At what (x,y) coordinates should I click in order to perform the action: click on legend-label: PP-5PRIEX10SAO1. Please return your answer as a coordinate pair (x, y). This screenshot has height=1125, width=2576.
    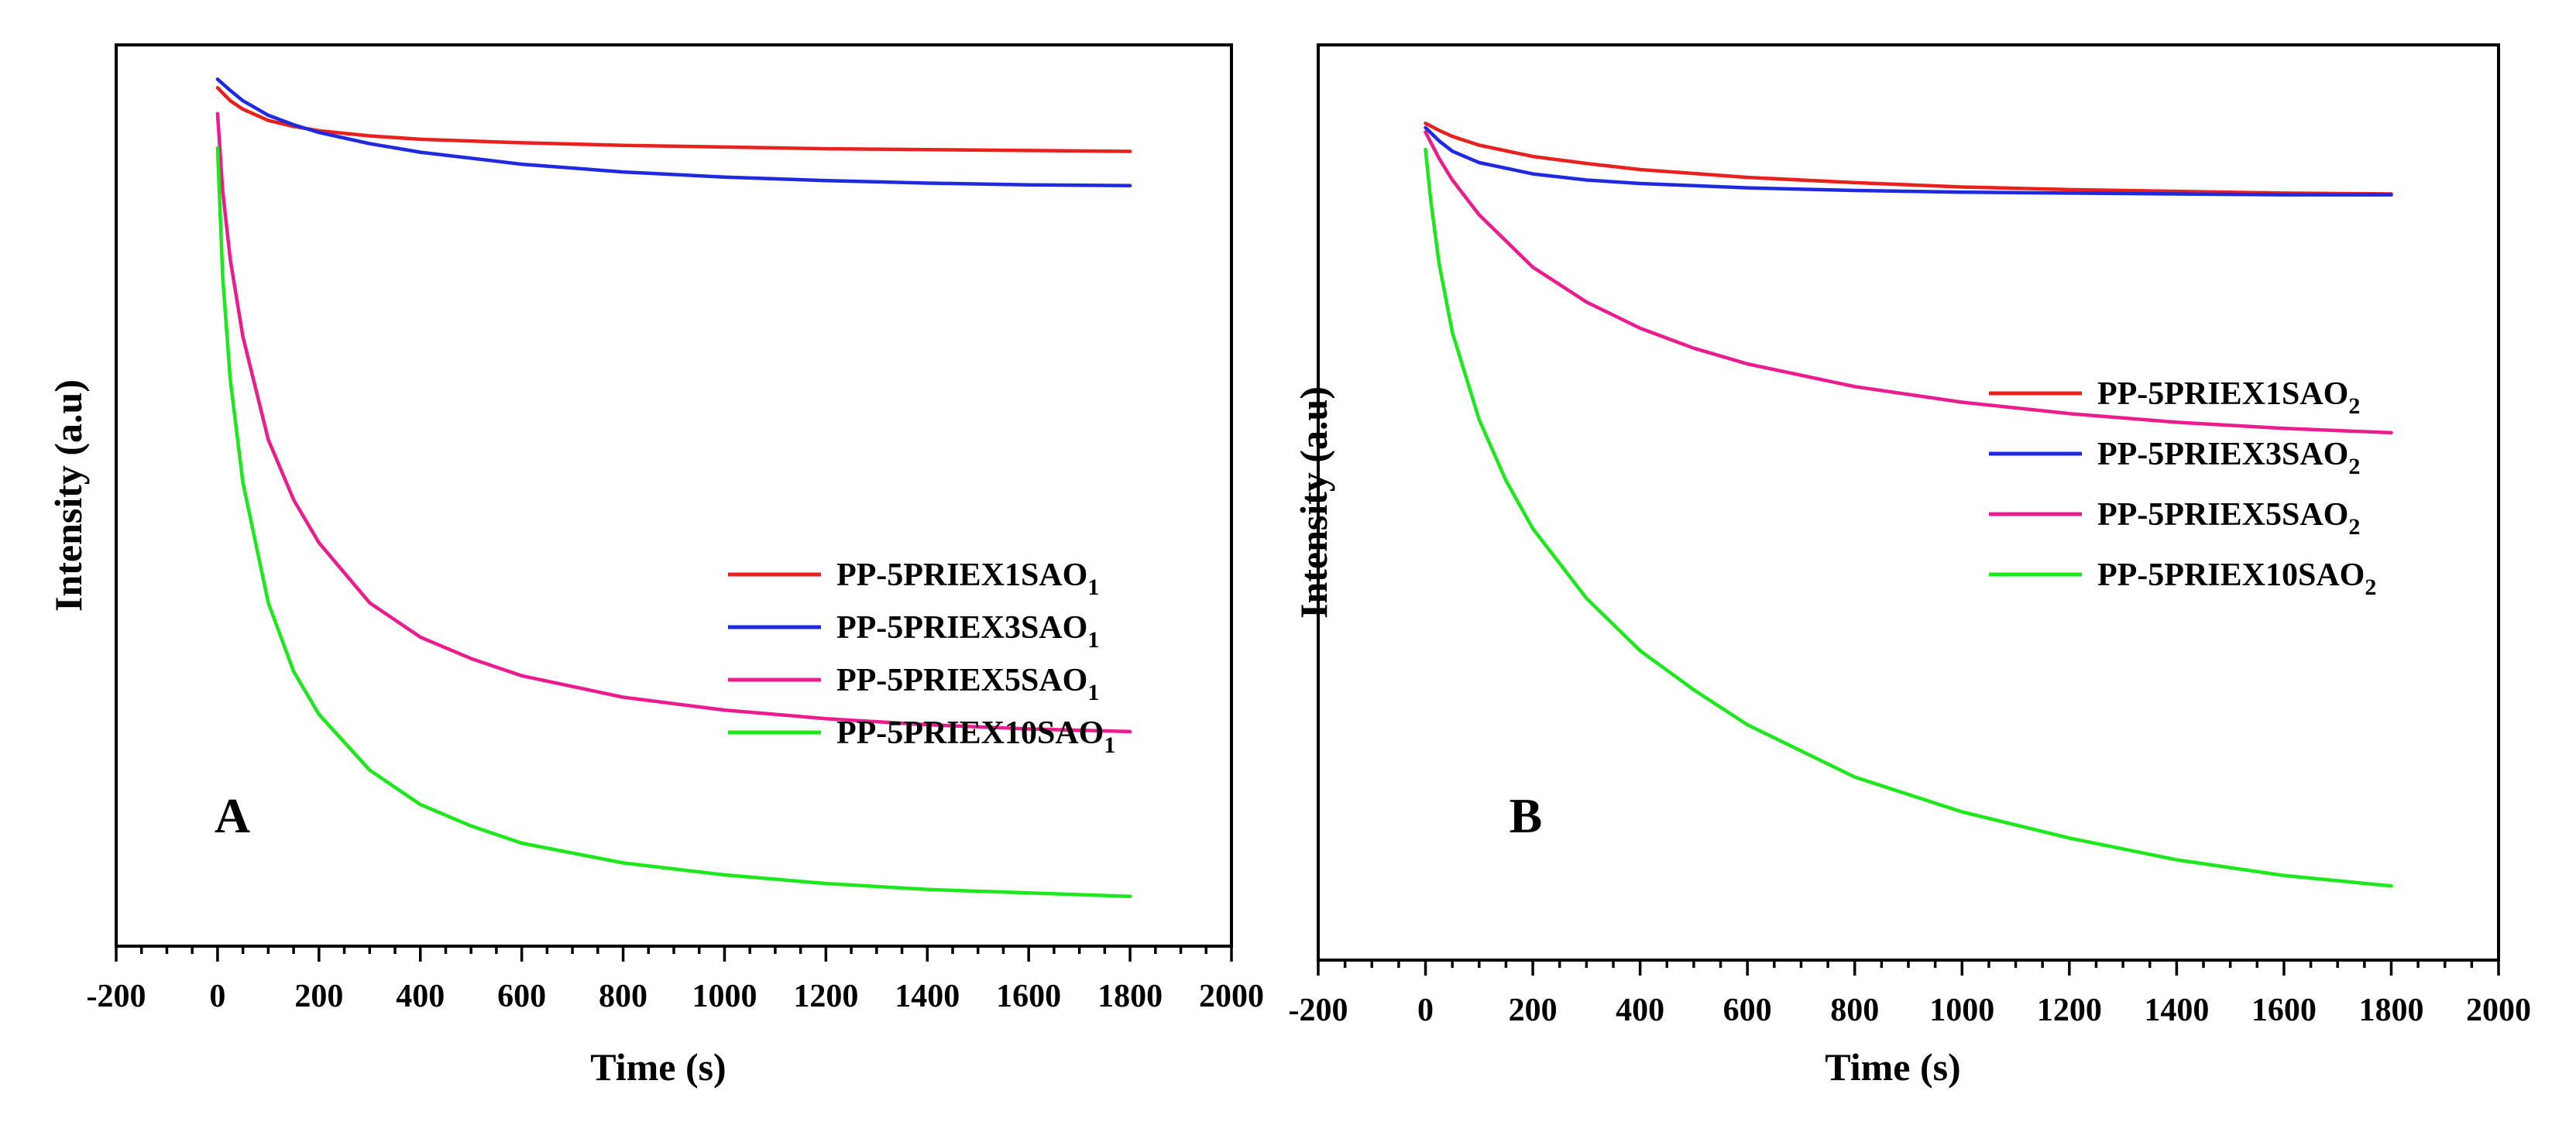
    Looking at the image, I should click on (975, 736).